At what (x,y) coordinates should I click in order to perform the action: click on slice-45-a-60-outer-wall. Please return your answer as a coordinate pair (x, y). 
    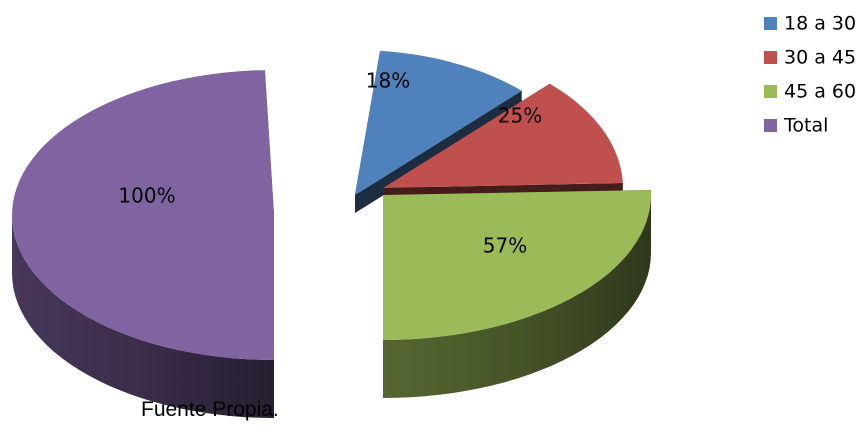
    Looking at the image, I should click on (517, 296).